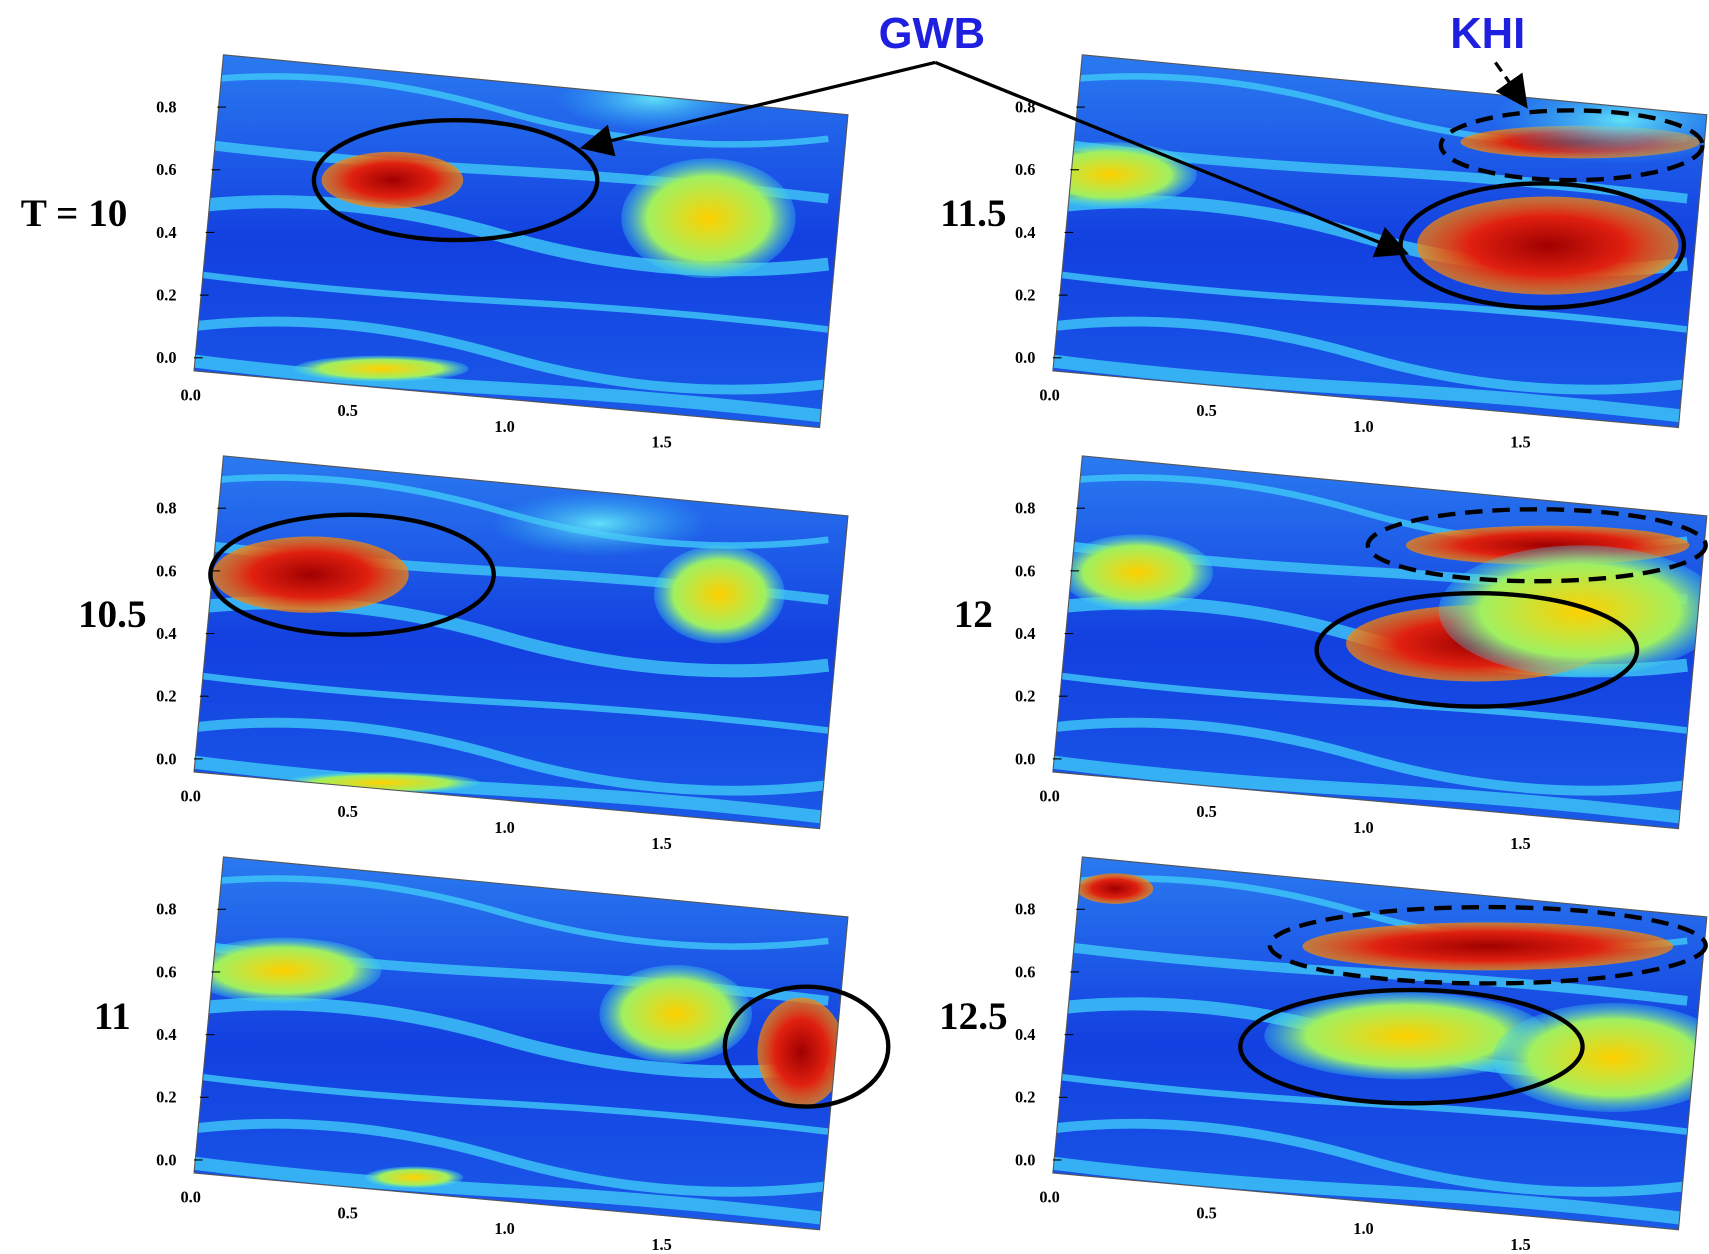 The width and height of the screenshot is (1709, 1254). What do you see at coordinates (112, 1016) in the screenshot?
I see `time-label: 11` at bounding box center [112, 1016].